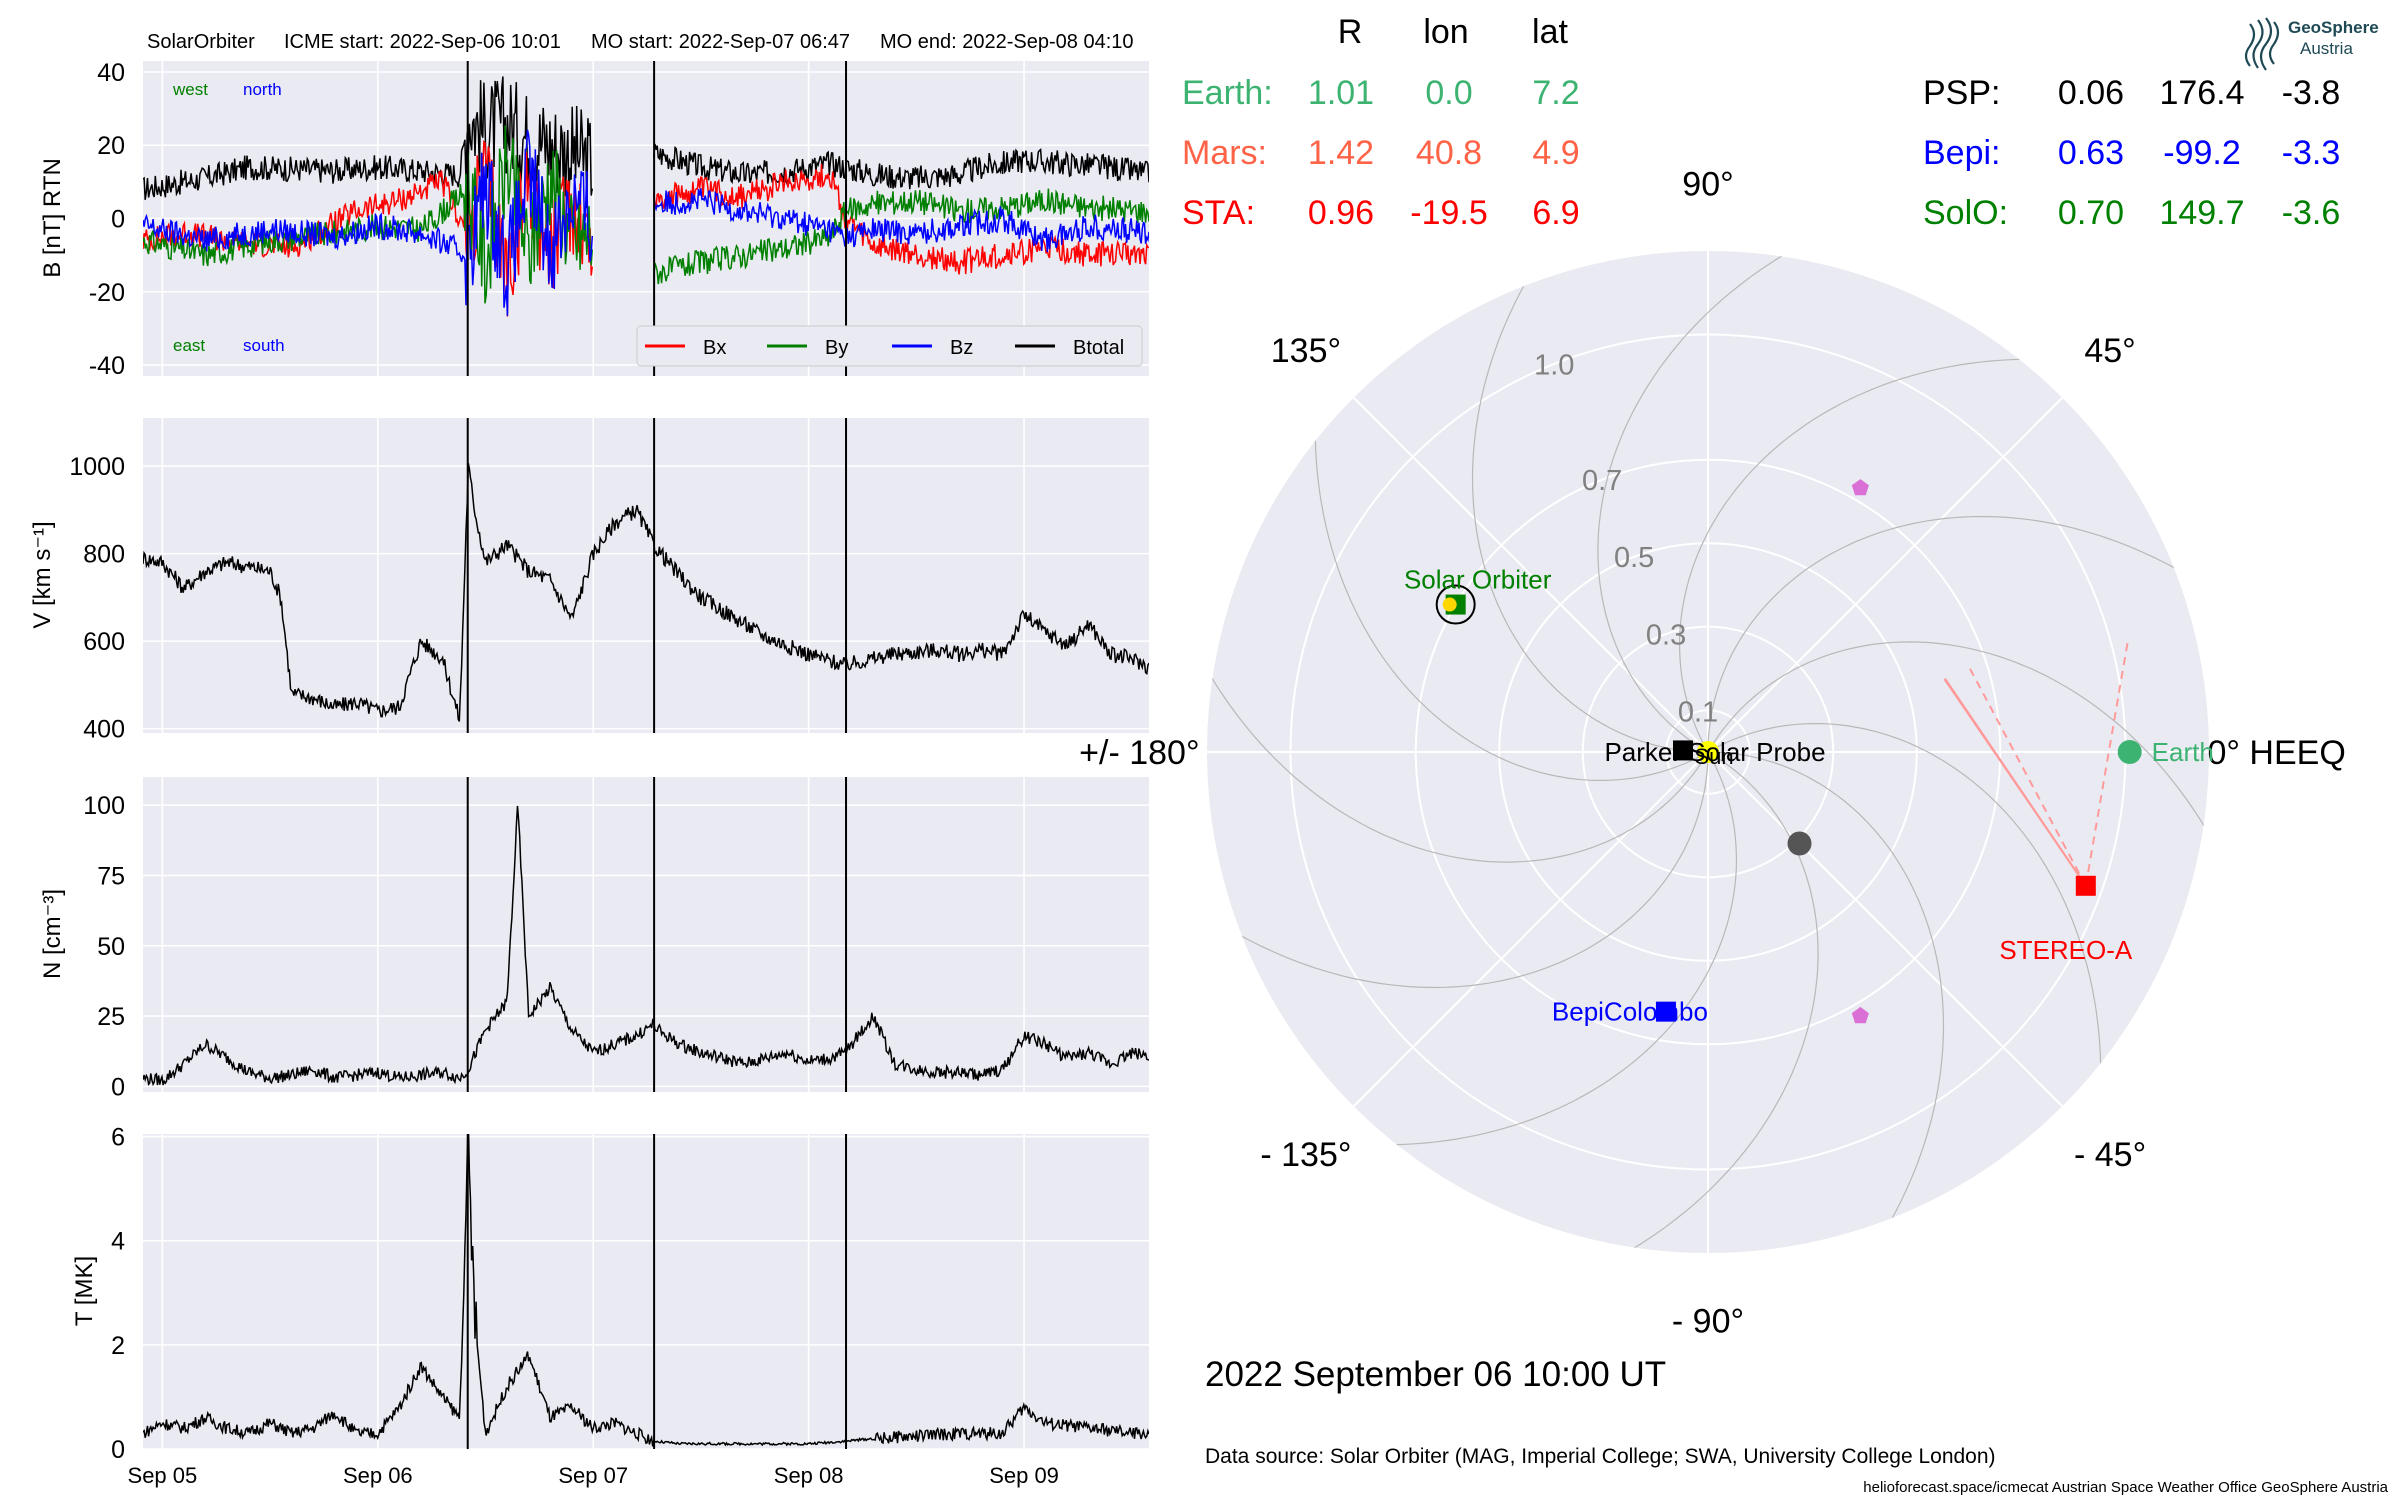  What do you see at coordinates (189, 345) in the screenshot?
I see `east-annotation: east` at bounding box center [189, 345].